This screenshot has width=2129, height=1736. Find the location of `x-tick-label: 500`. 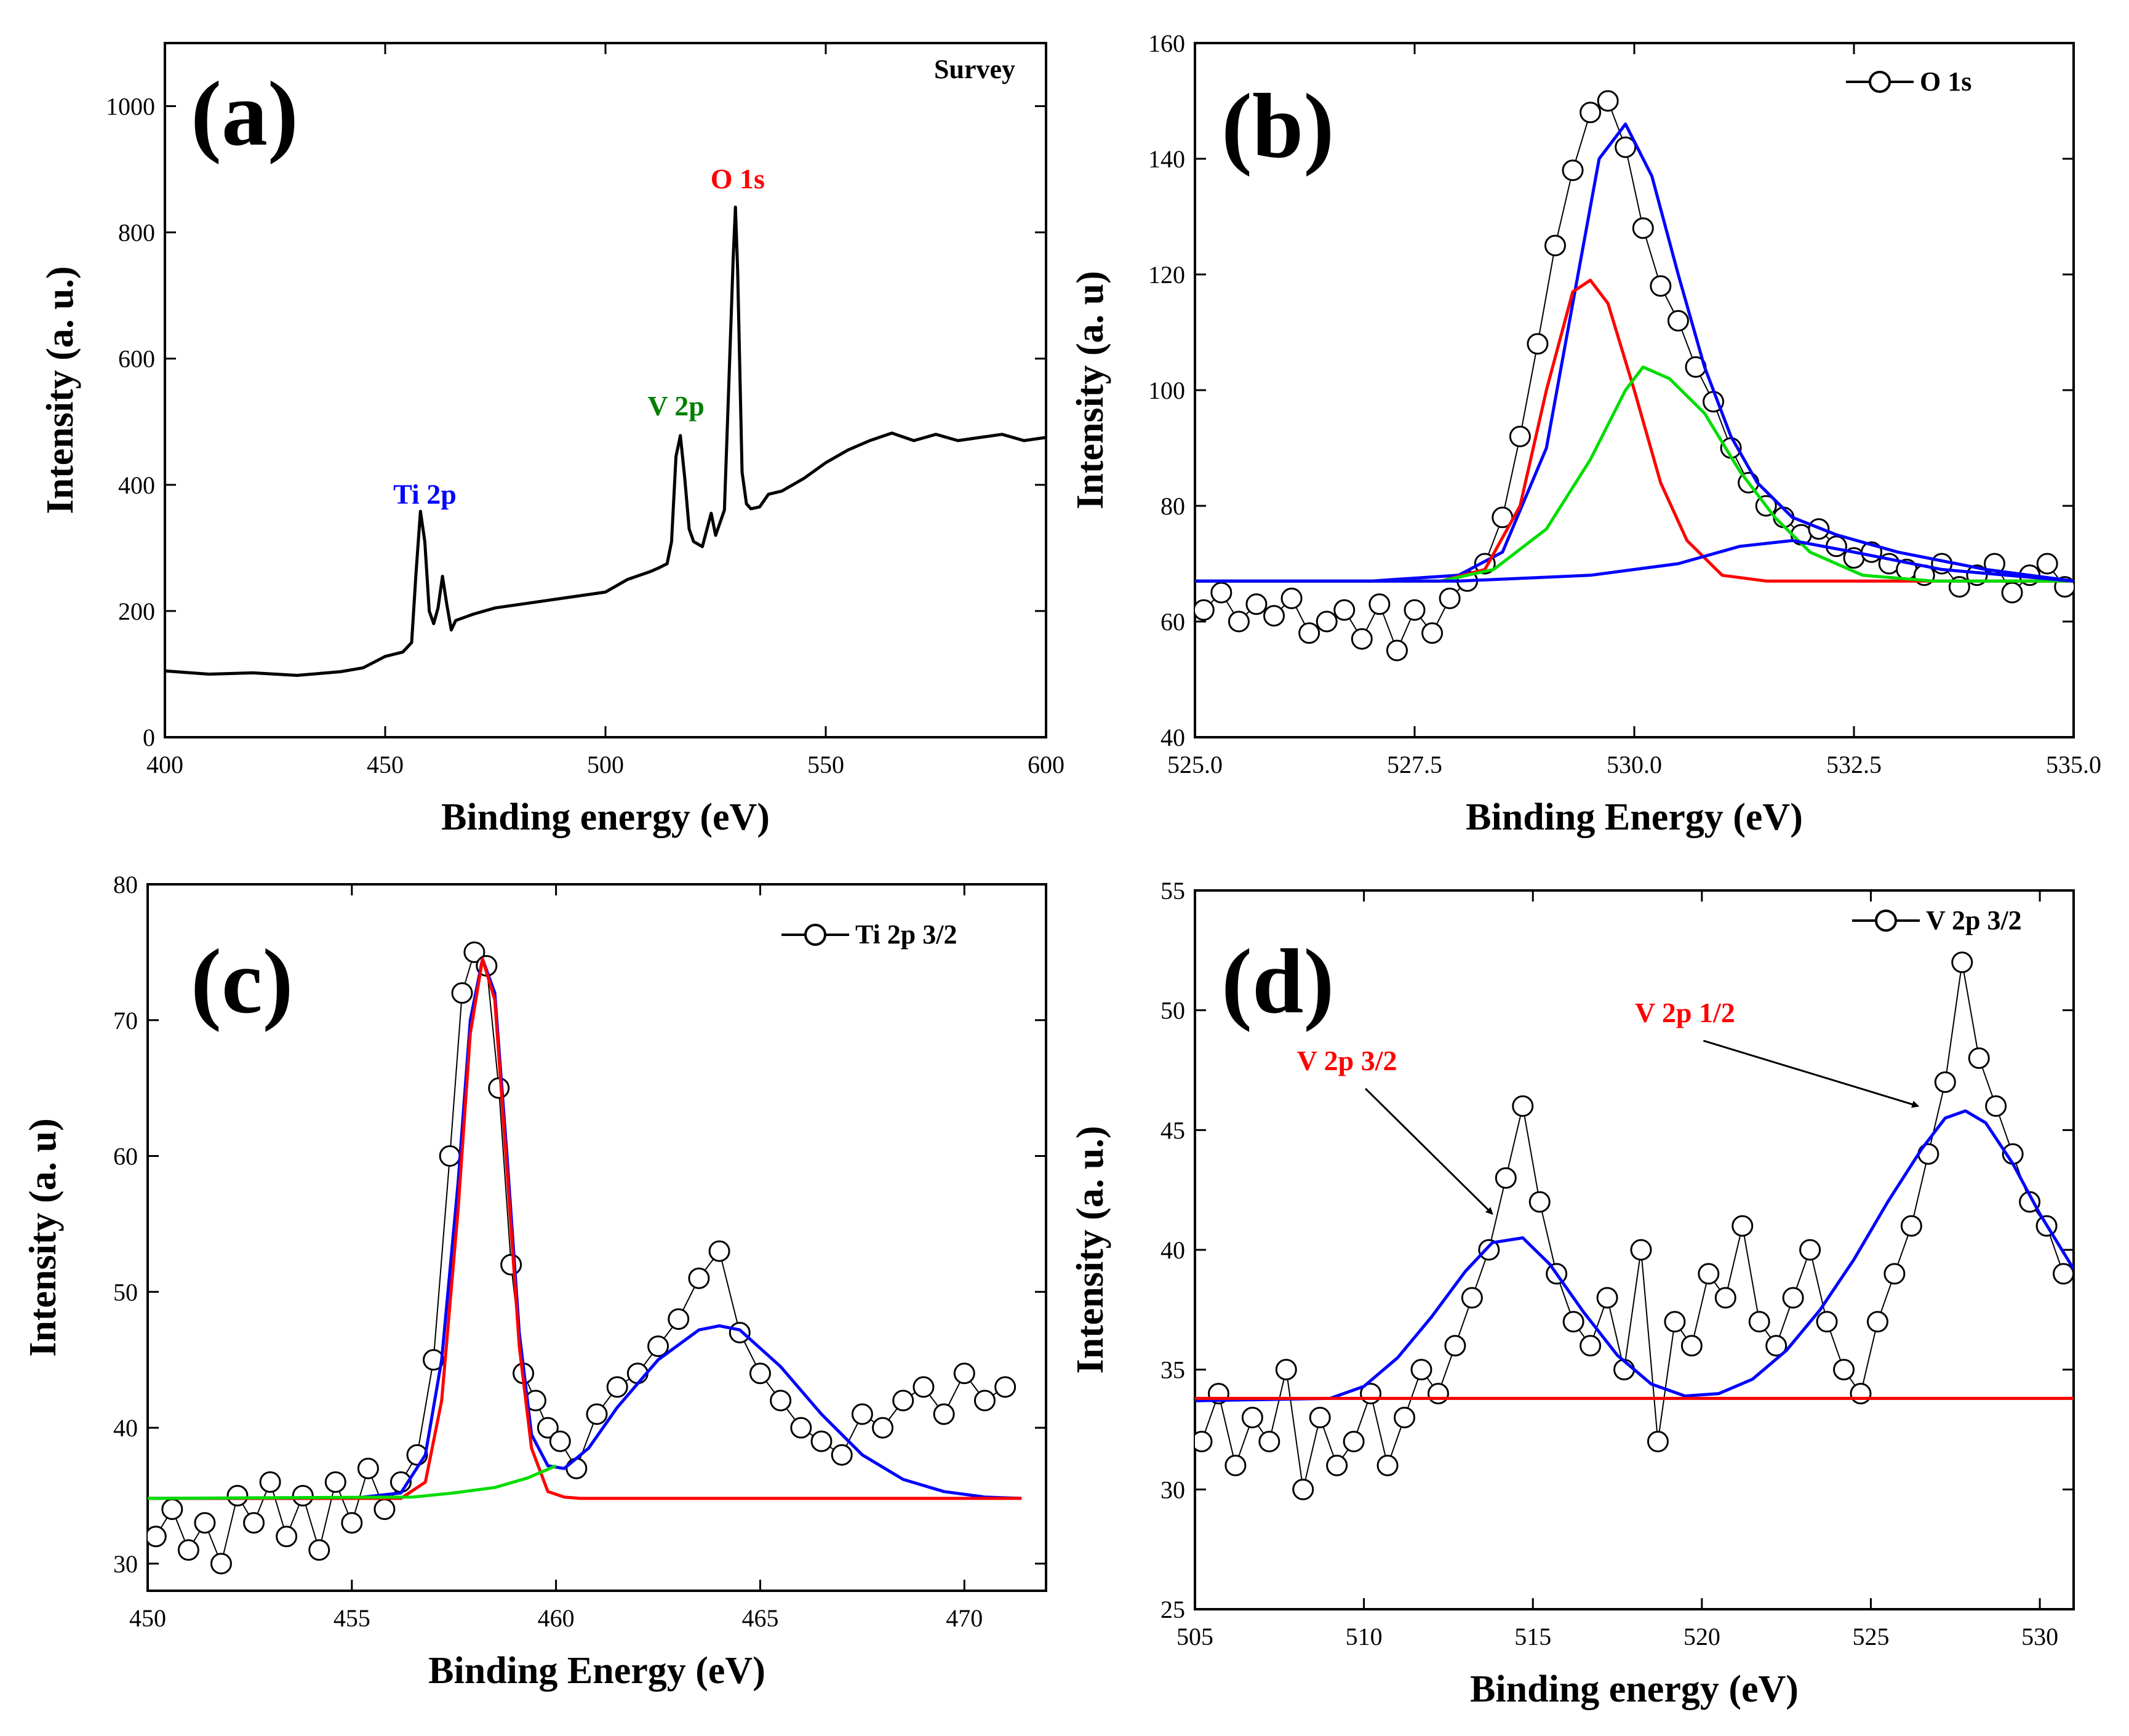

x-tick-label: 500 is located at coordinates (605, 764).